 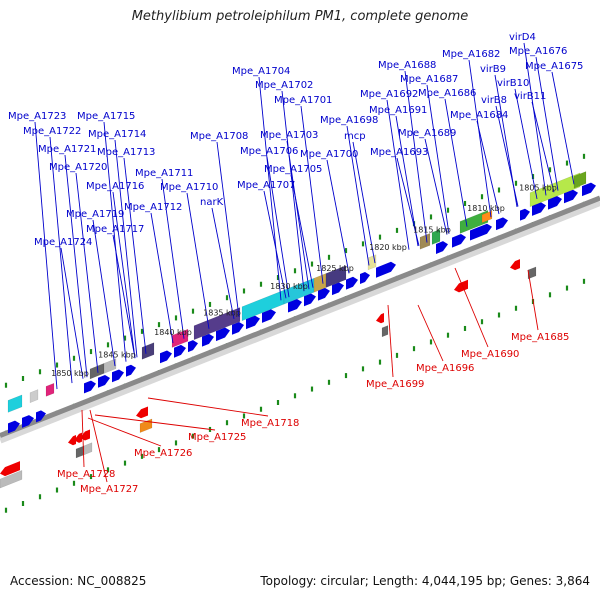 I want to click on reverse-gene-label: Mpe_A1728, so click(x=86, y=474).